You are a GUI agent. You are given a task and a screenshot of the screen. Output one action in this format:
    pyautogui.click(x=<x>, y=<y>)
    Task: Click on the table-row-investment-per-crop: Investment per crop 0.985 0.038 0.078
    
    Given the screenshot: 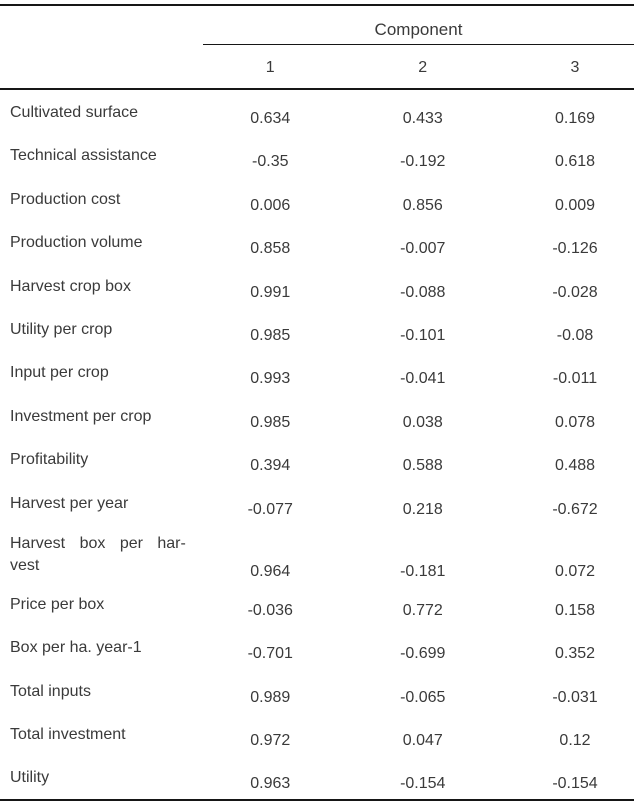 What is the action you would take?
    pyautogui.click(x=317, y=415)
    